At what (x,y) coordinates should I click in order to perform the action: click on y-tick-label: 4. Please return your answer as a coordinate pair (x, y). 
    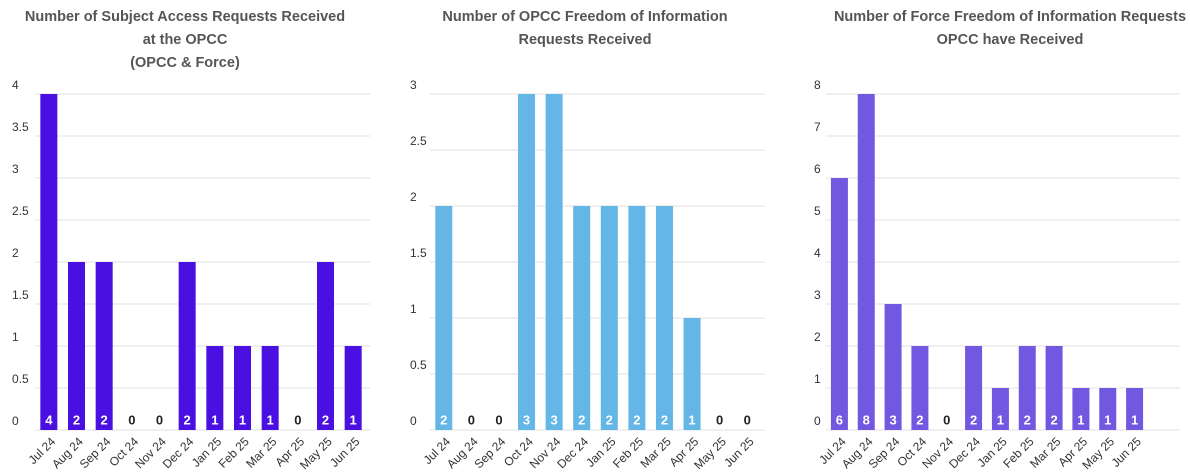
    Looking at the image, I should click on (817, 253).